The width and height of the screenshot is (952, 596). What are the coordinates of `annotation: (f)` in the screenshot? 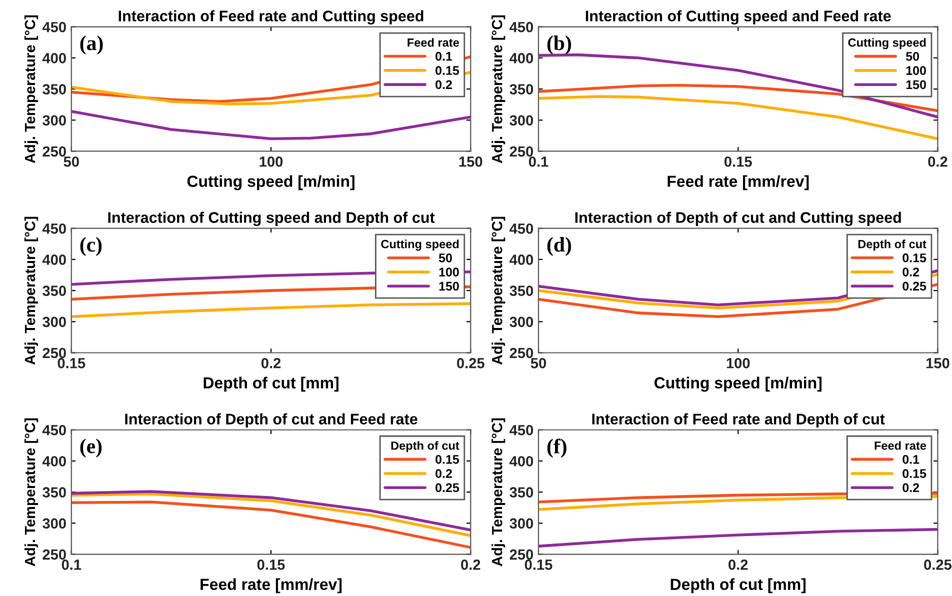 It's located at (556, 448).